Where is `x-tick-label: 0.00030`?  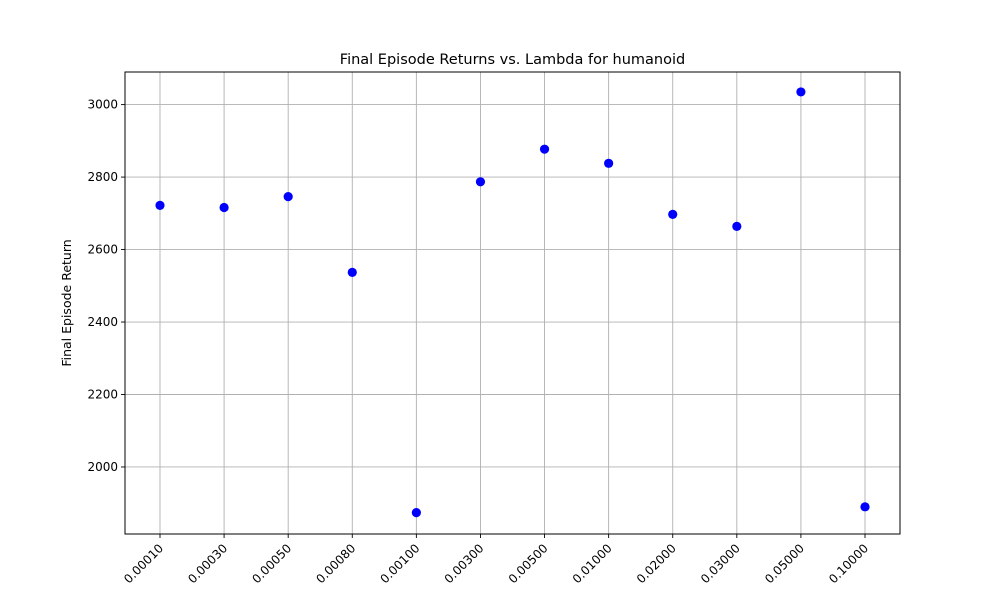 x-tick-label: 0.00030 is located at coordinates (207, 563).